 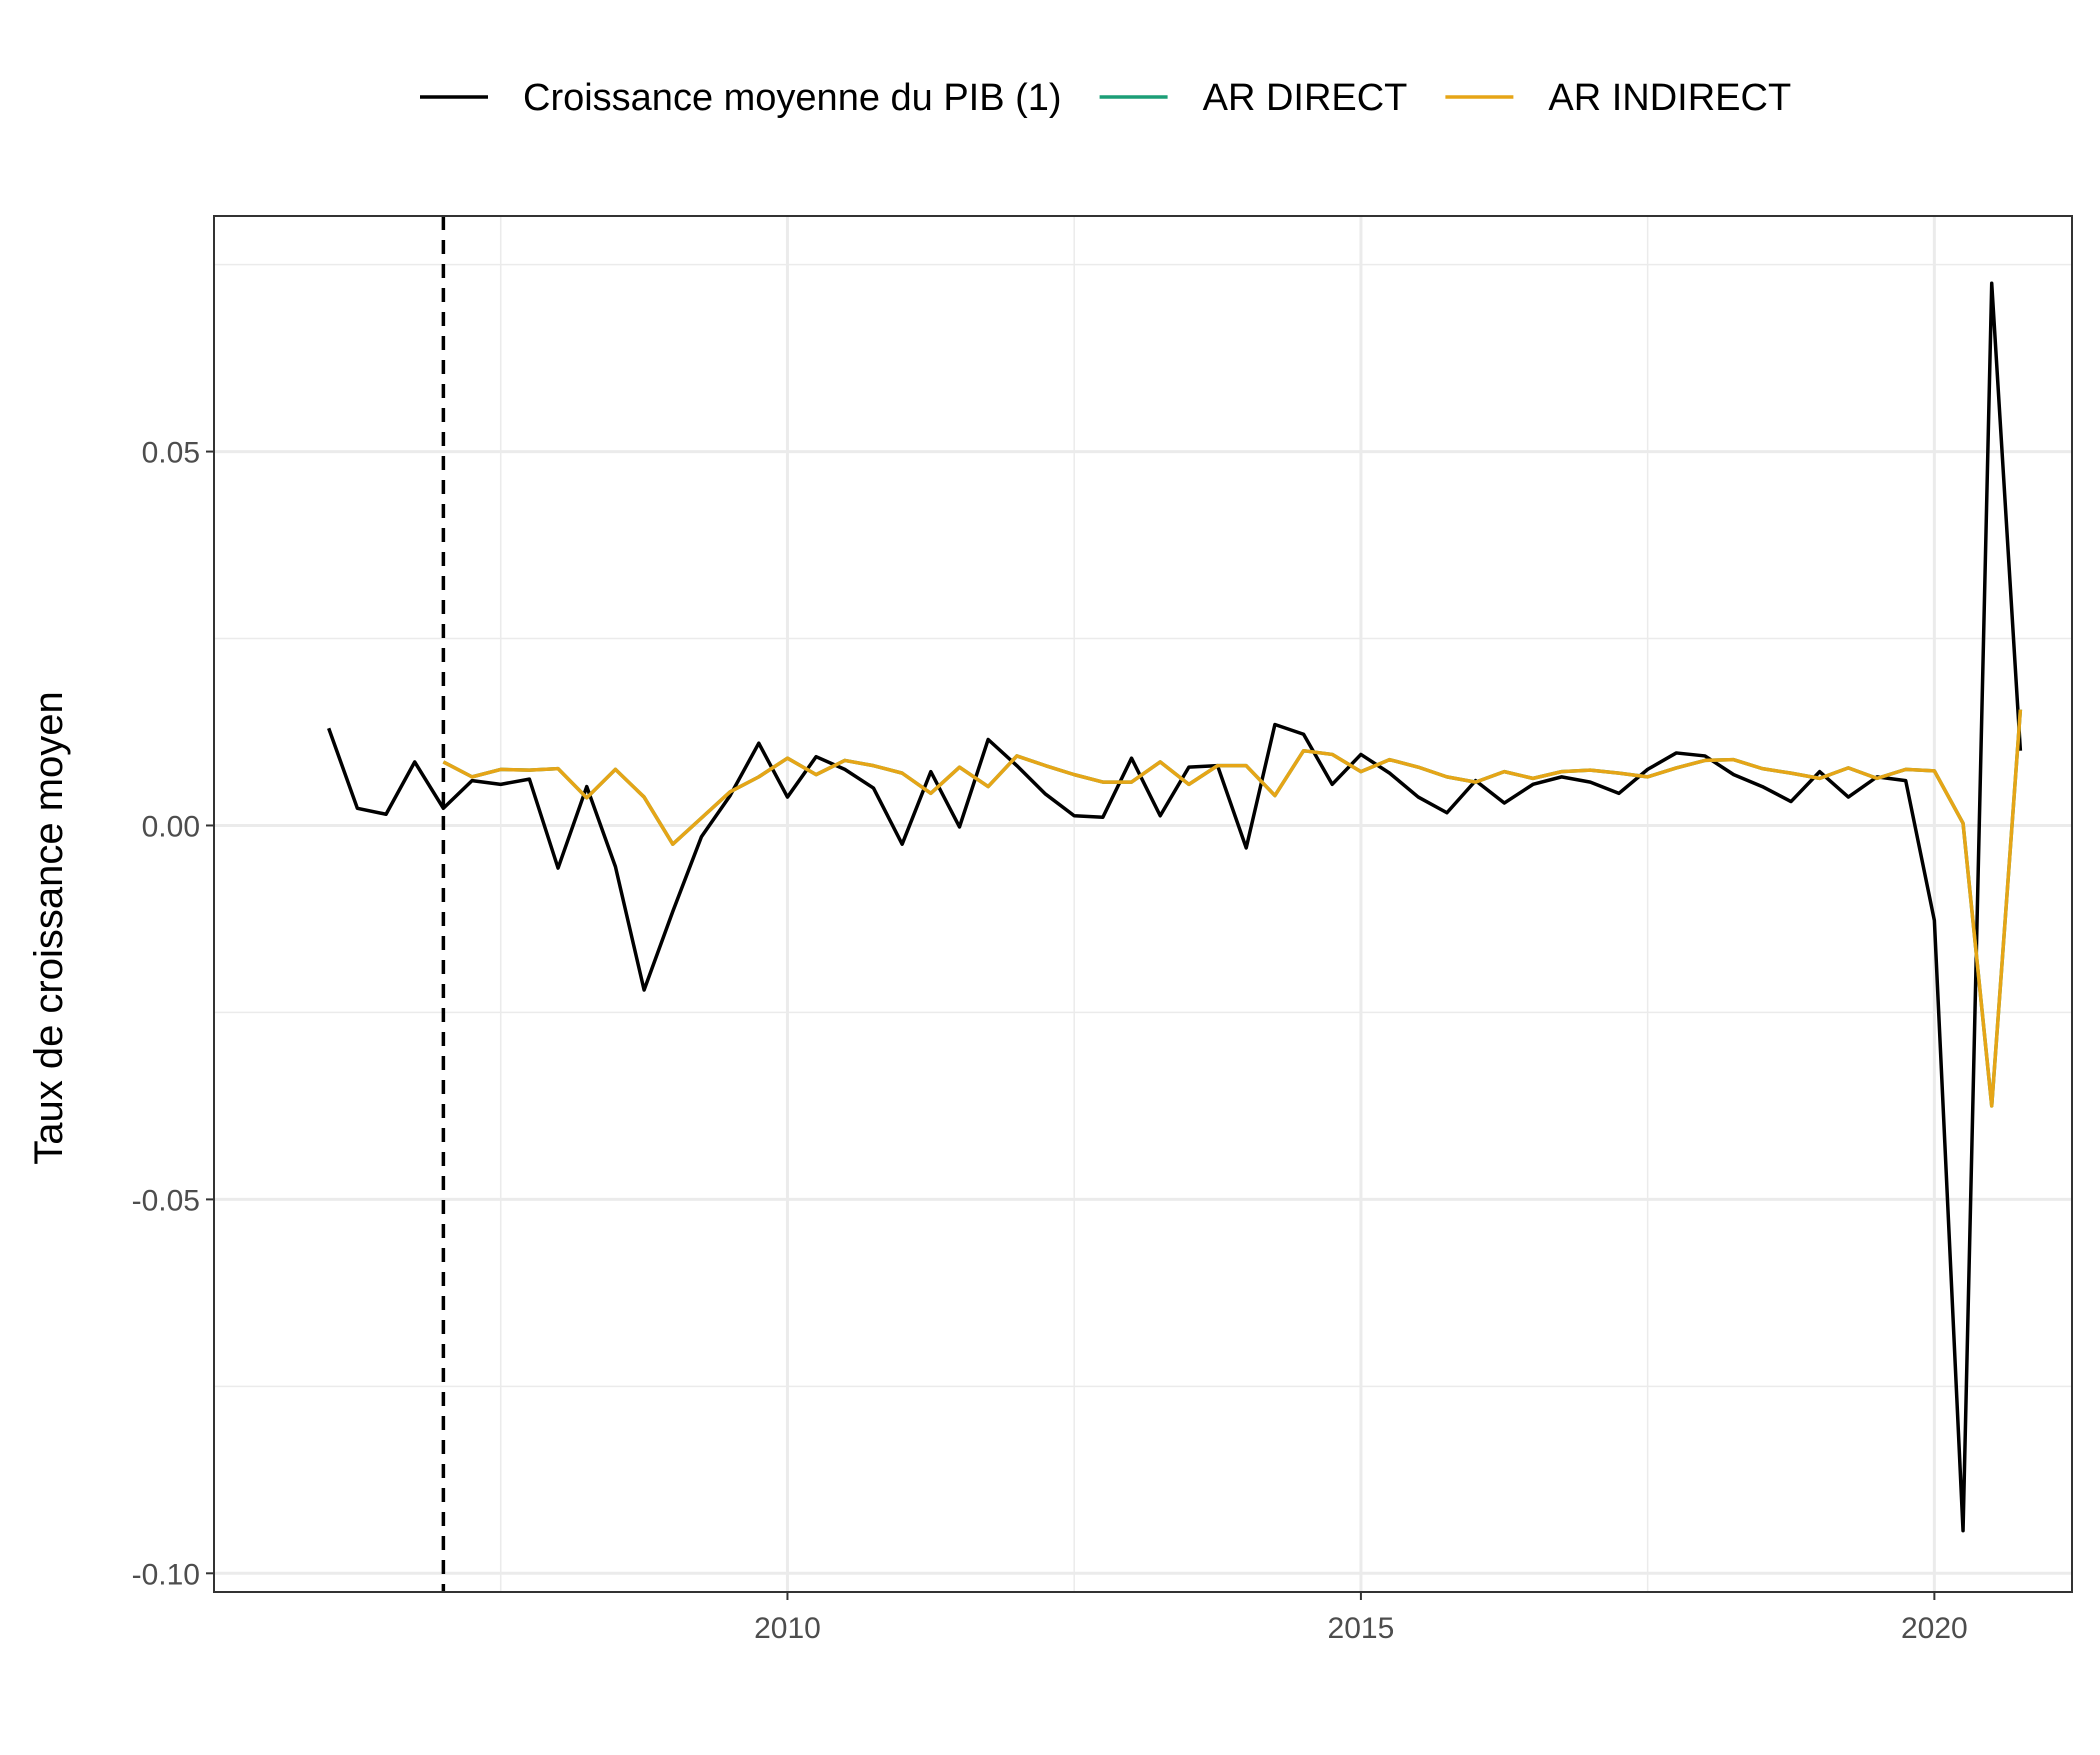 I want to click on legend-label-1: Croissance moyenne du PIB (1), so click(x=792, y=98).